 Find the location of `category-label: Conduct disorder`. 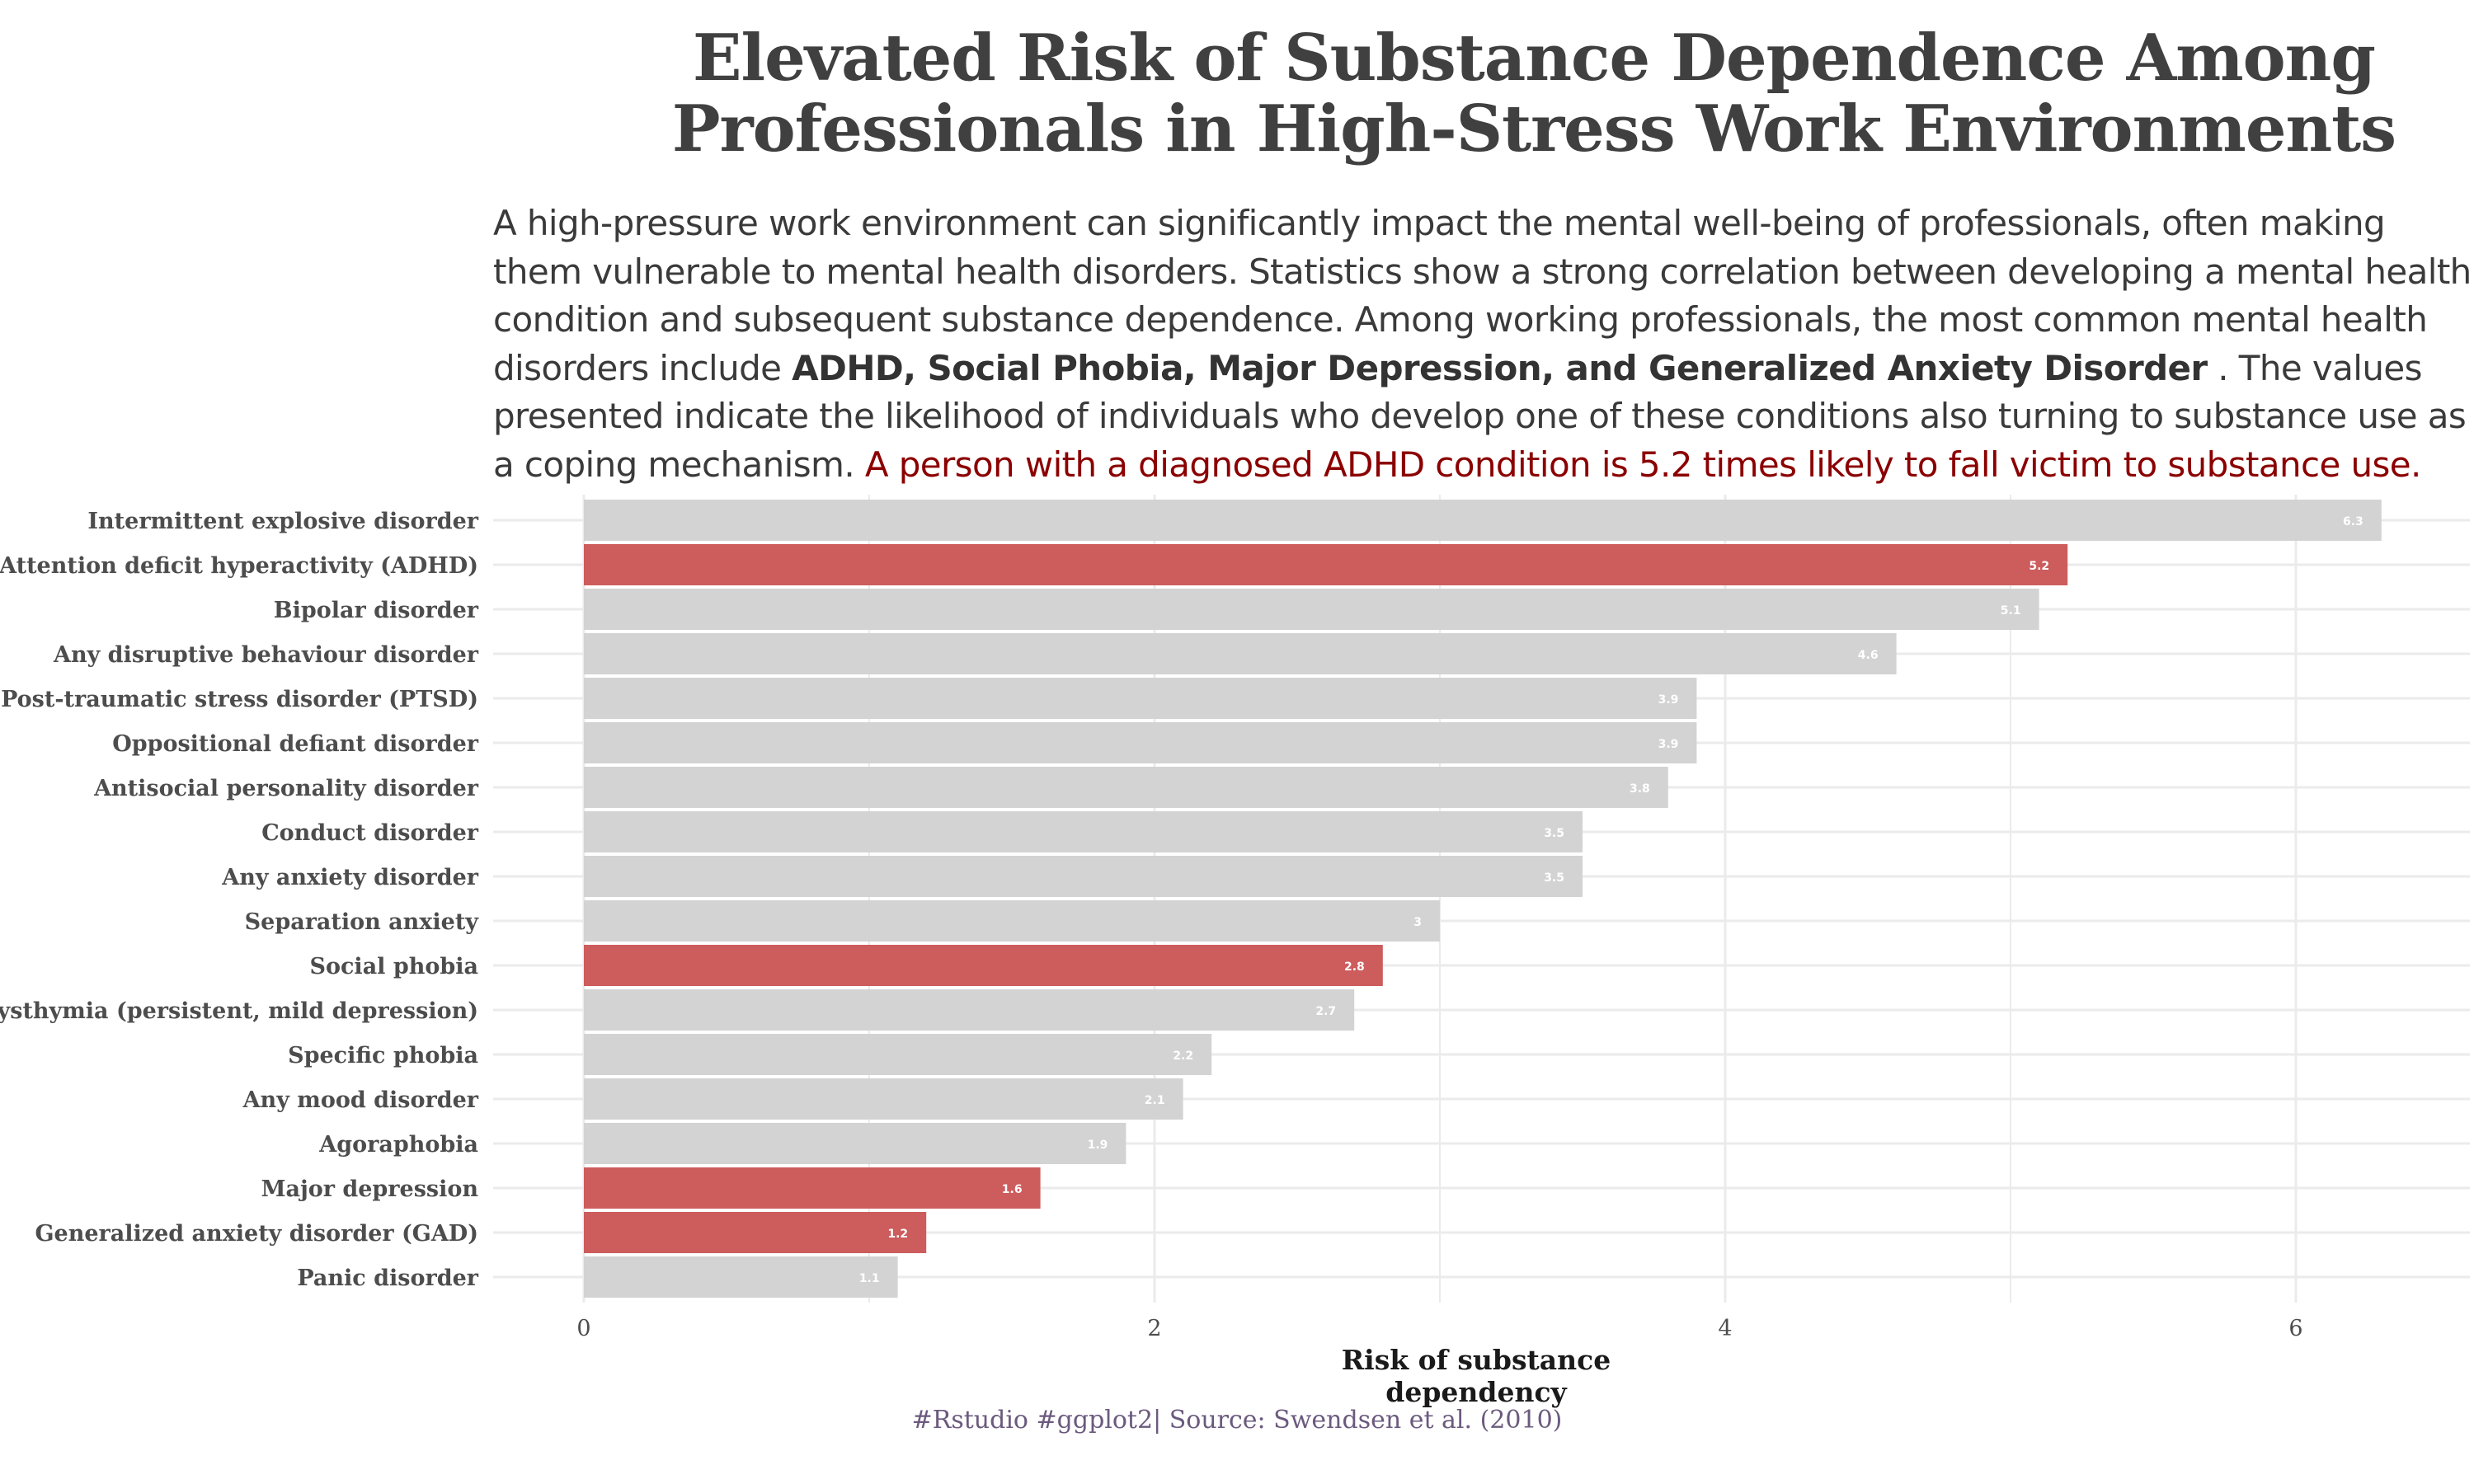

category-label: Conduct disorder is located at coordinates (370, 833).